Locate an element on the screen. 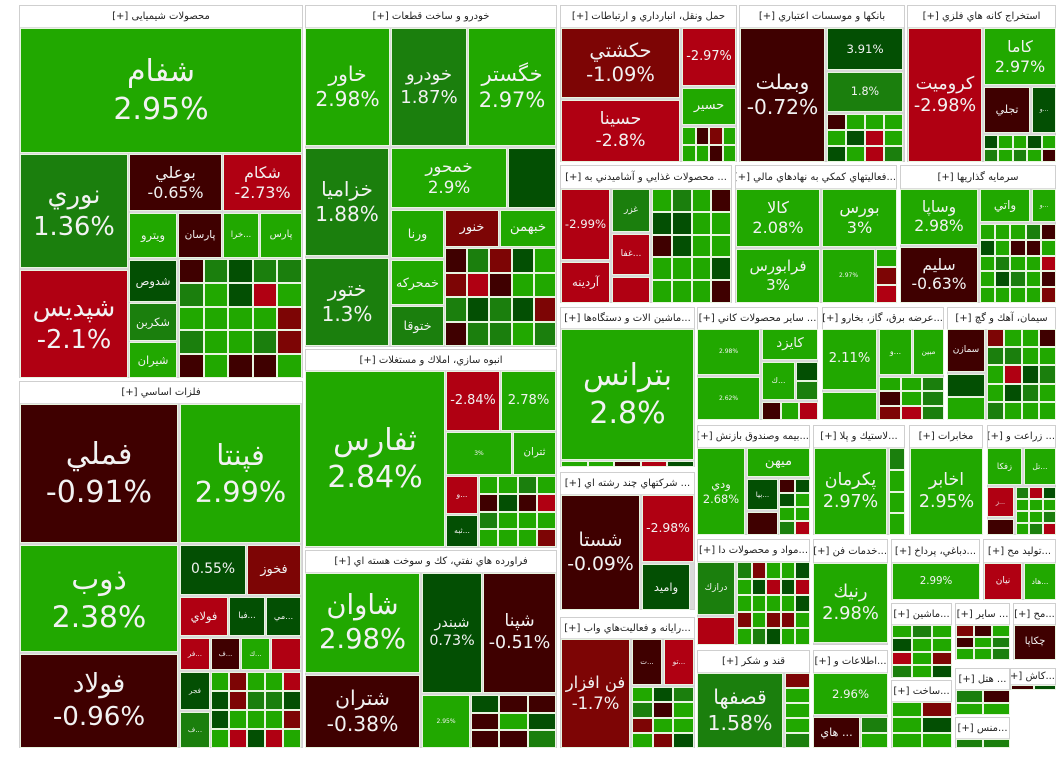  stock-tile: شبندر 0.73% is located at coordinates (452, 633).